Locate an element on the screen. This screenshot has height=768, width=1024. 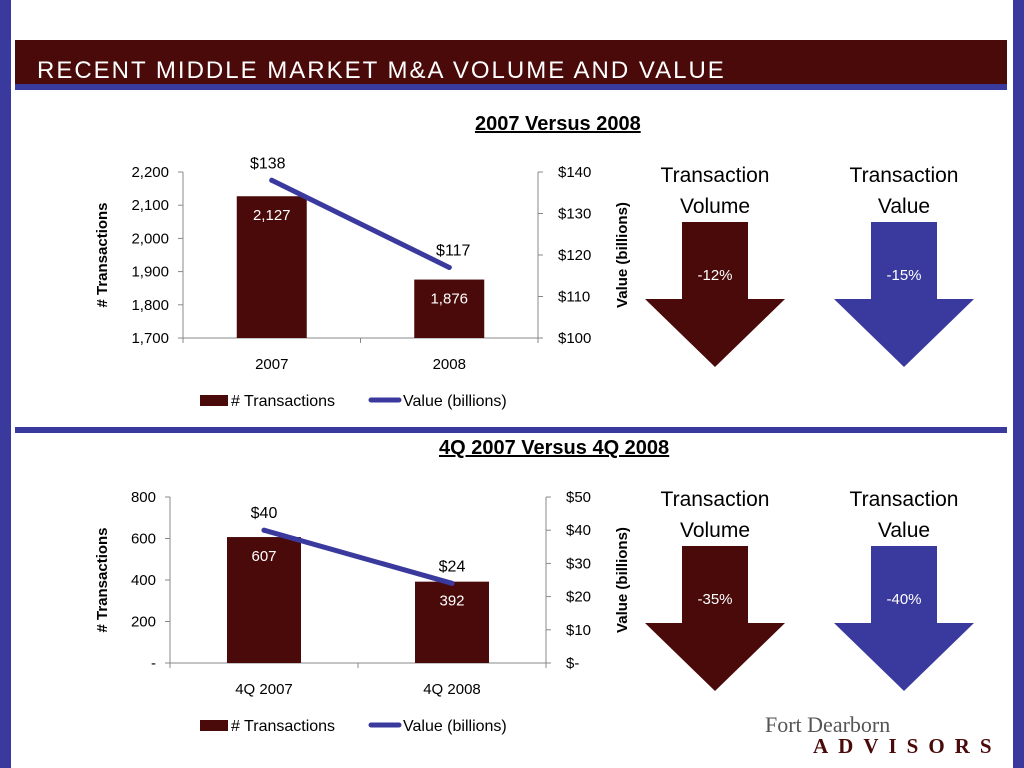
bar-data-label: 392 is located at coordinates (451, 601).